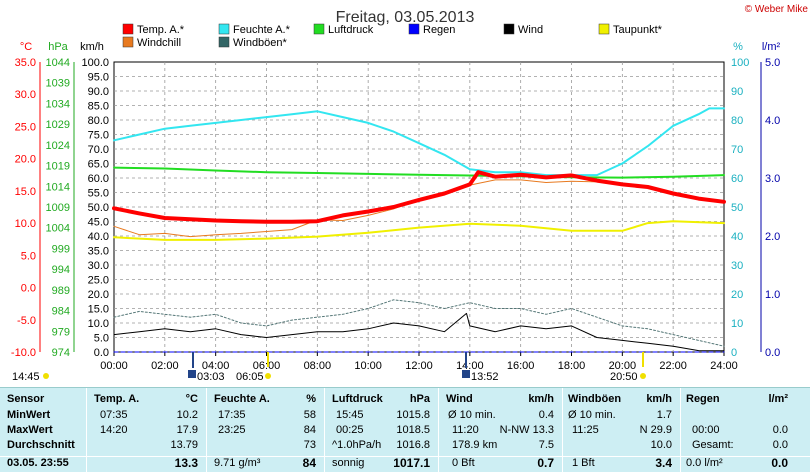 Image resolution: width=810 pixels, height=472 pixels. Describe the element at coordinates (114, 415) in the screenshot. I see `temp-min-time: 07:35` at that location.